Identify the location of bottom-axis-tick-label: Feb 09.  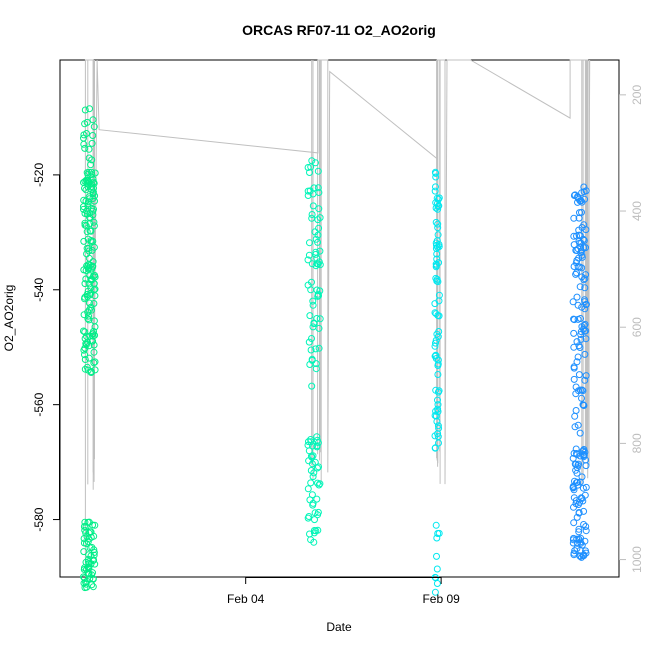
(441, 599).